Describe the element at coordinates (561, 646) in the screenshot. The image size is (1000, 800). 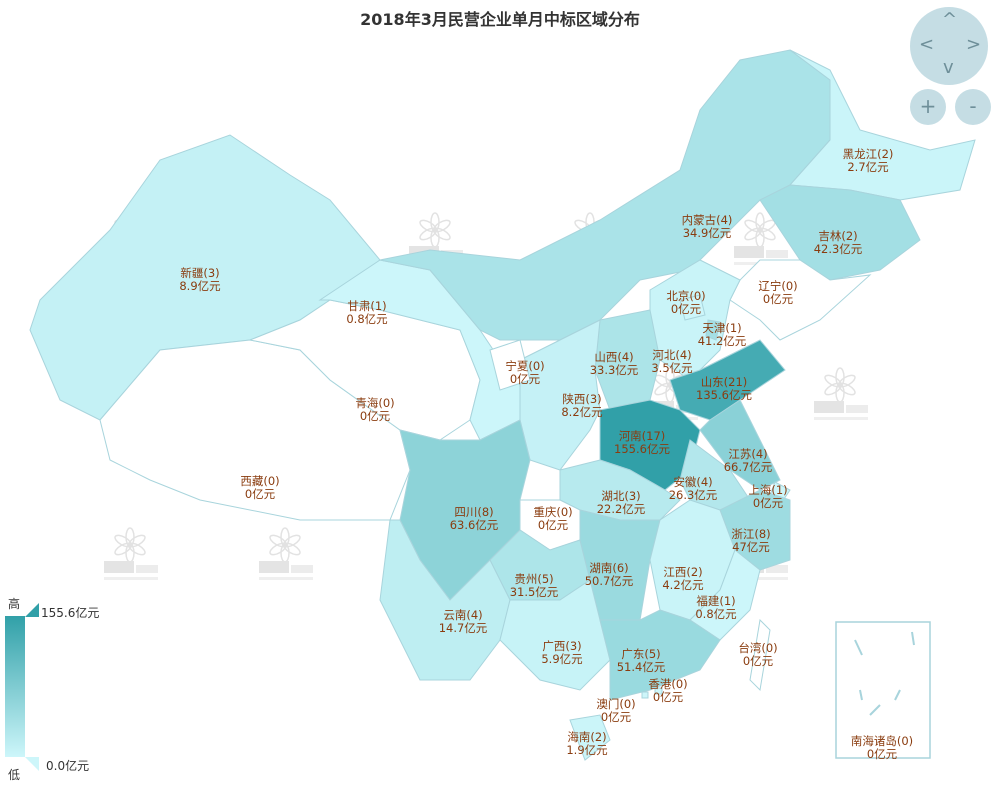
I see `region-label: 广西(3)` at that location.